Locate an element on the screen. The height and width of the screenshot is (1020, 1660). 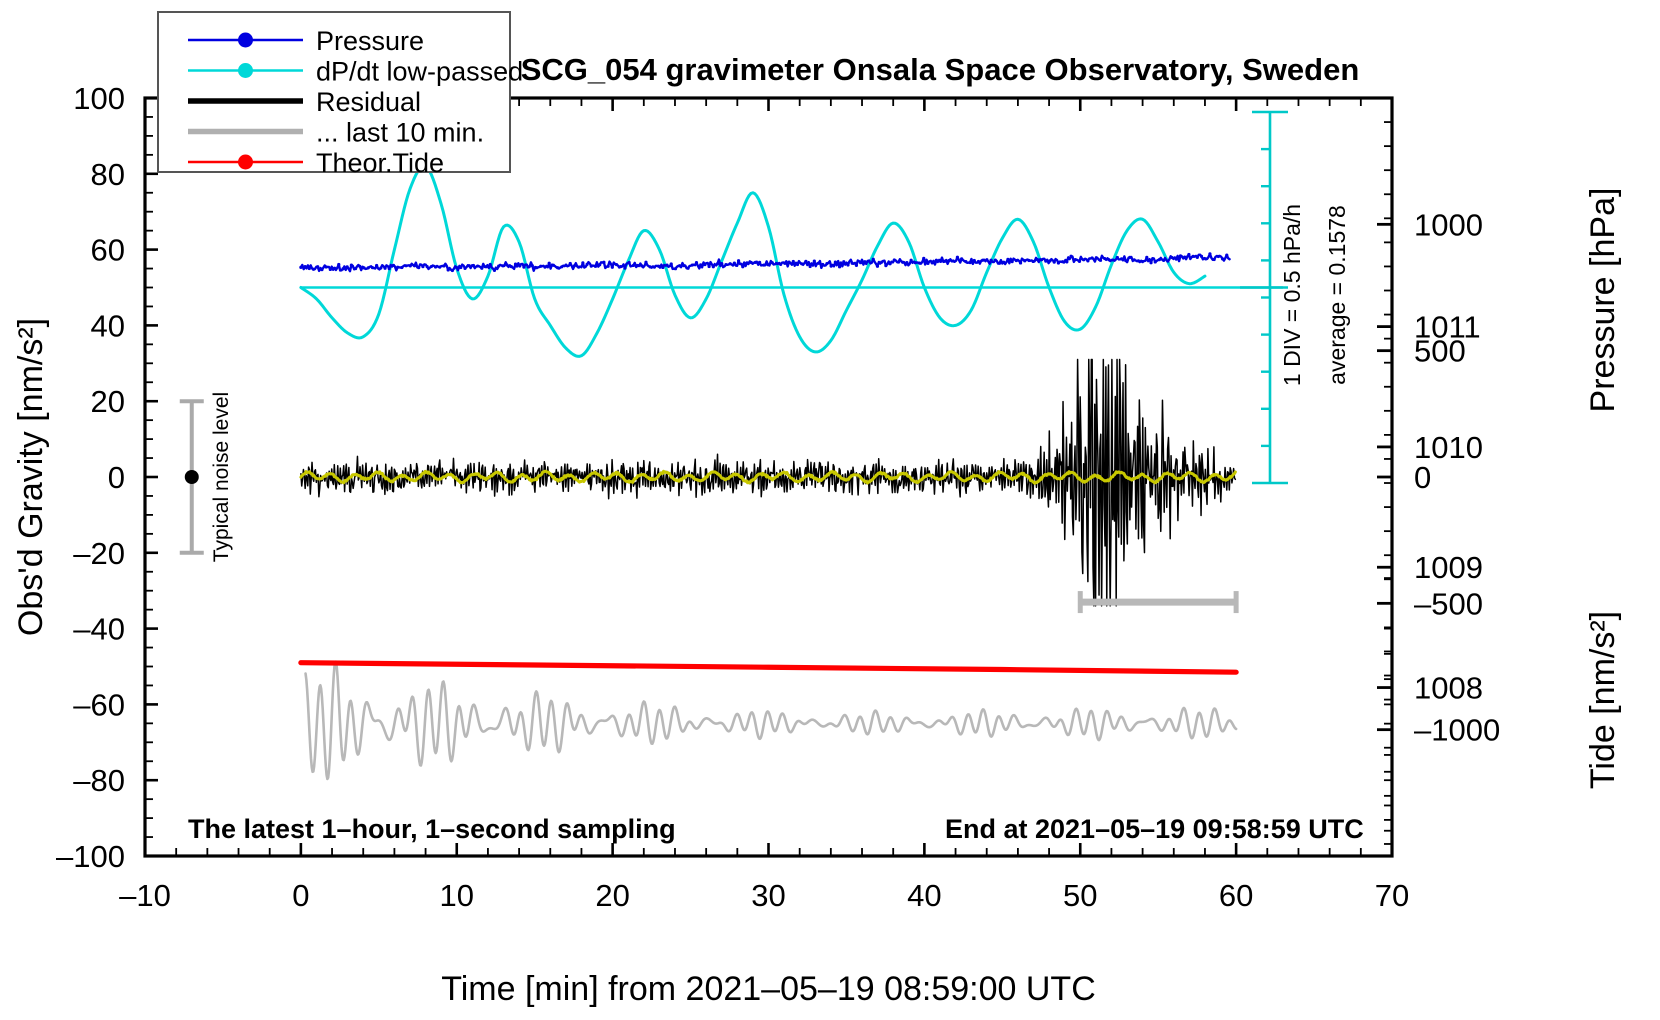
legend-box is located at coordinates (334, 92).